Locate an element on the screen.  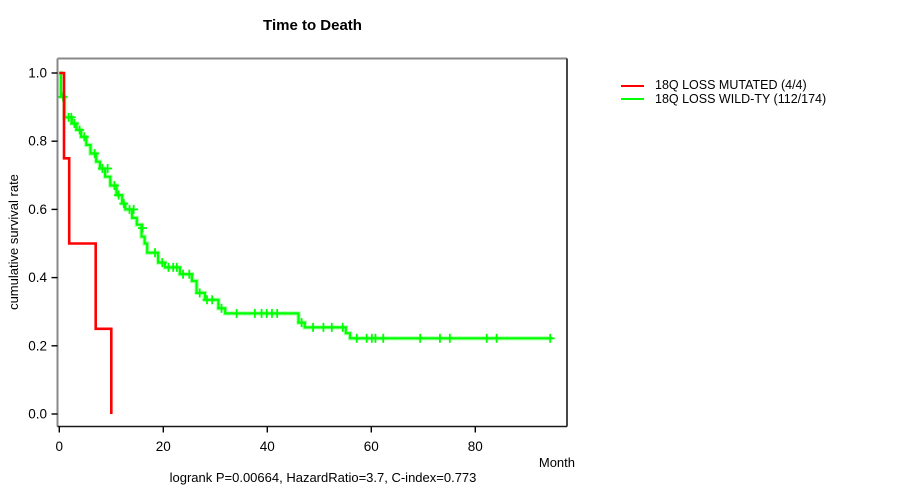
y-axis-tick-label: 0.2 is located at coordinates (37, 345).